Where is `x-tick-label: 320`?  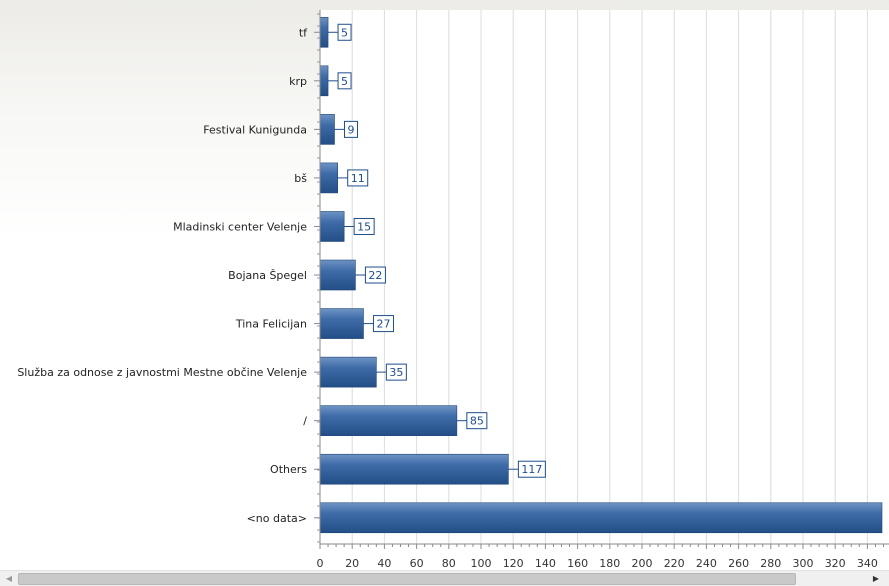 x-tick-label: 320 is located at coordinates (835, 563).